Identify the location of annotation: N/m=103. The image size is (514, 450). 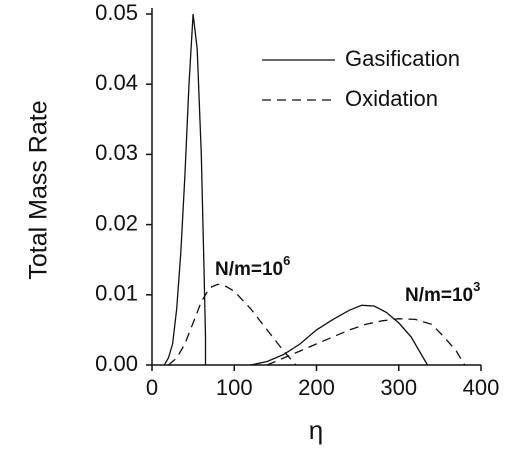
(442, 292).